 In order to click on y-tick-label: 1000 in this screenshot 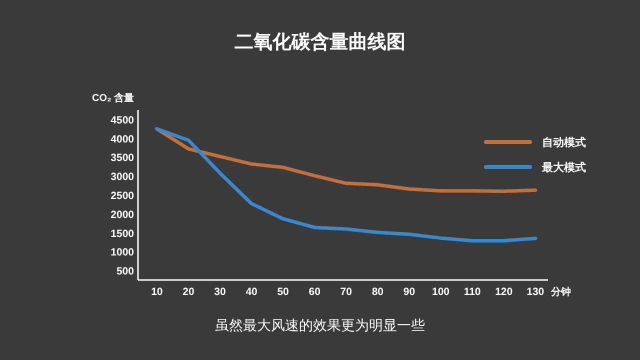, I will do `click(122, 252)`.